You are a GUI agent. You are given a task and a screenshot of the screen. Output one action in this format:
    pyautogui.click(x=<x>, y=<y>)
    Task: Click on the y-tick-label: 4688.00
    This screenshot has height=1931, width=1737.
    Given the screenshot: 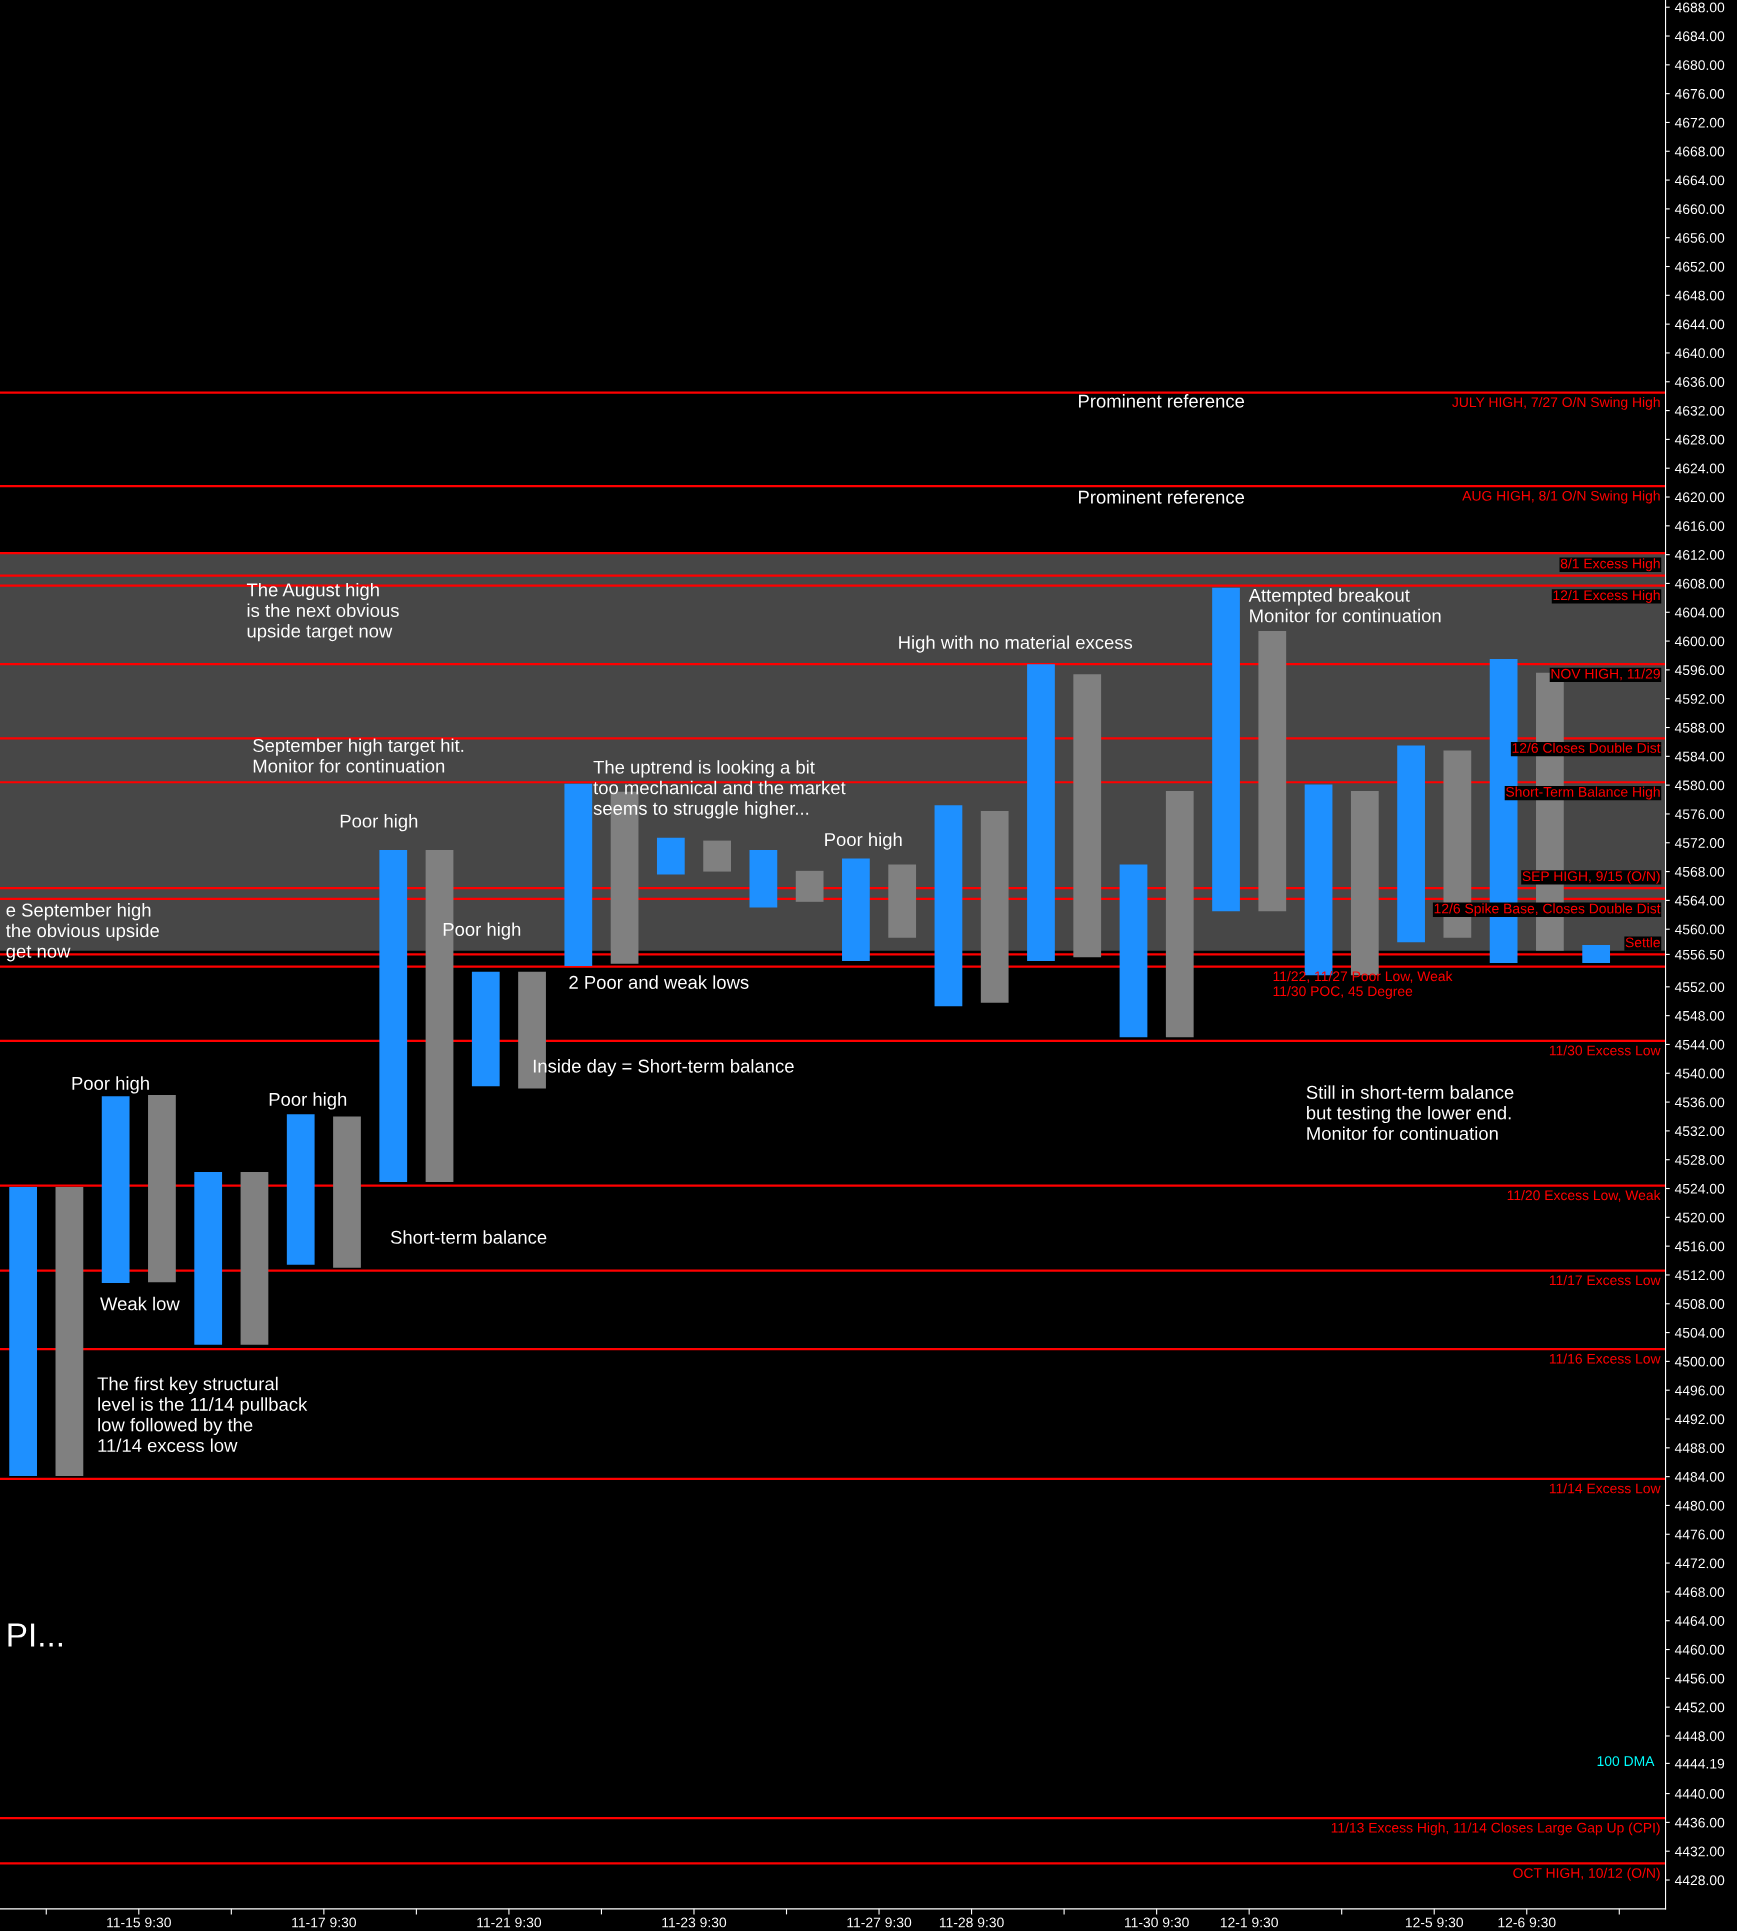 What is the action you would take?
    pyautogui.click(x=1699, y=7)
    